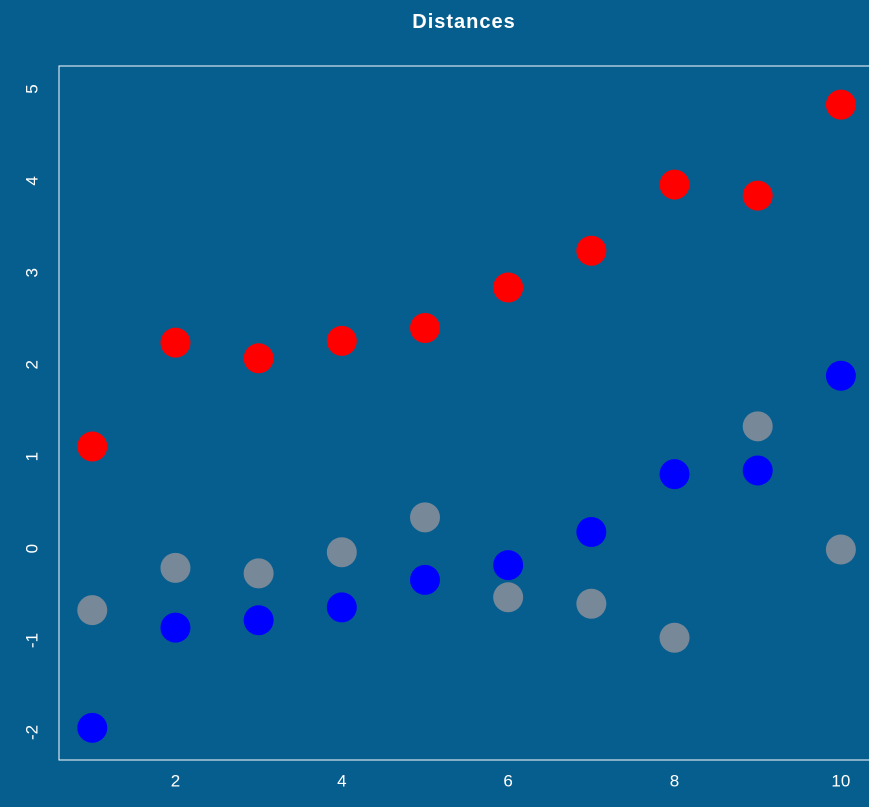  Describe the element at coordinates (840, 780) in the screenshot. I see `x-tick-label: 10` at that location.